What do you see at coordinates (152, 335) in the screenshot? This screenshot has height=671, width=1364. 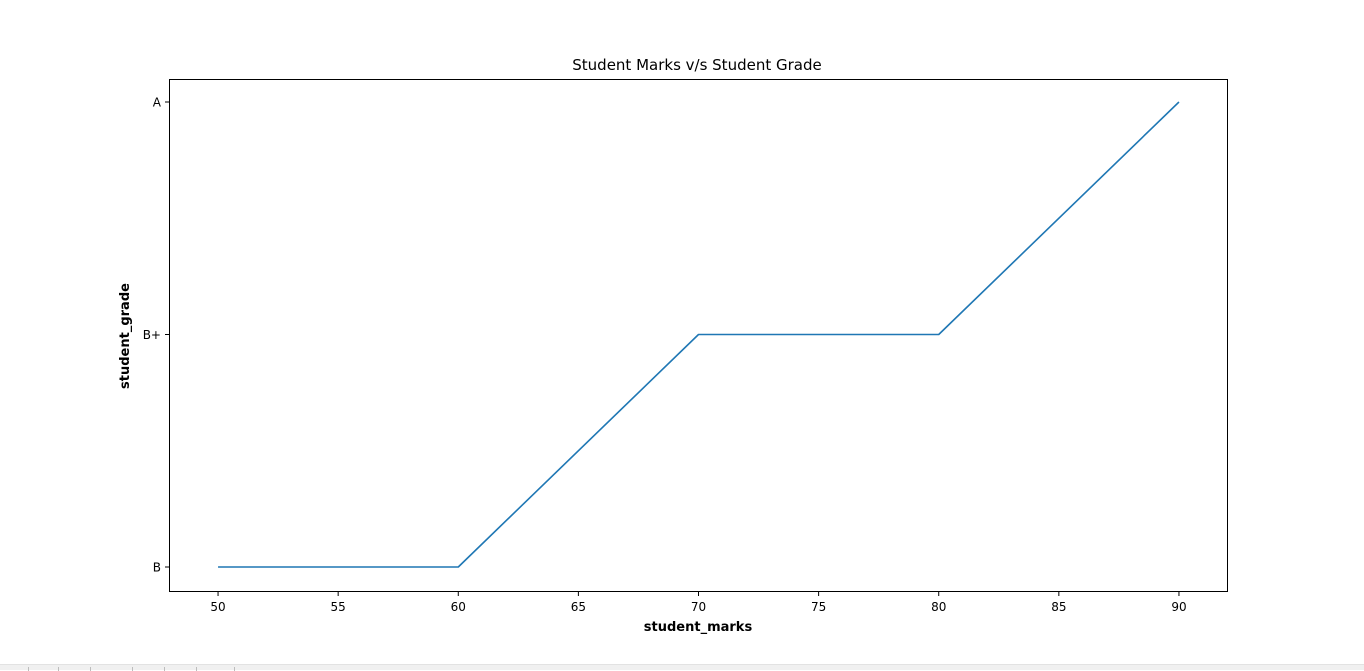 I see `y-tick-label: B+` at bounding box center [152, 335].